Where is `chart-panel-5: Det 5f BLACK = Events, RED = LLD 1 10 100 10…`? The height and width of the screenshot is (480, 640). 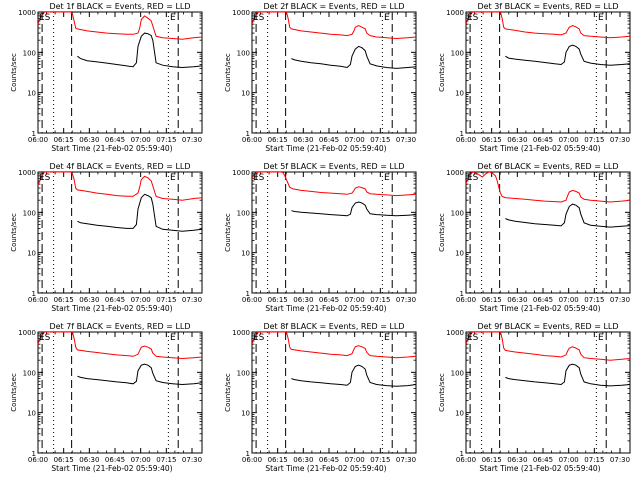
chart-panel-5: Det 5f BLACK = Events, RED = LLD 1 10 100 10… is located at coordinates (320, 237).